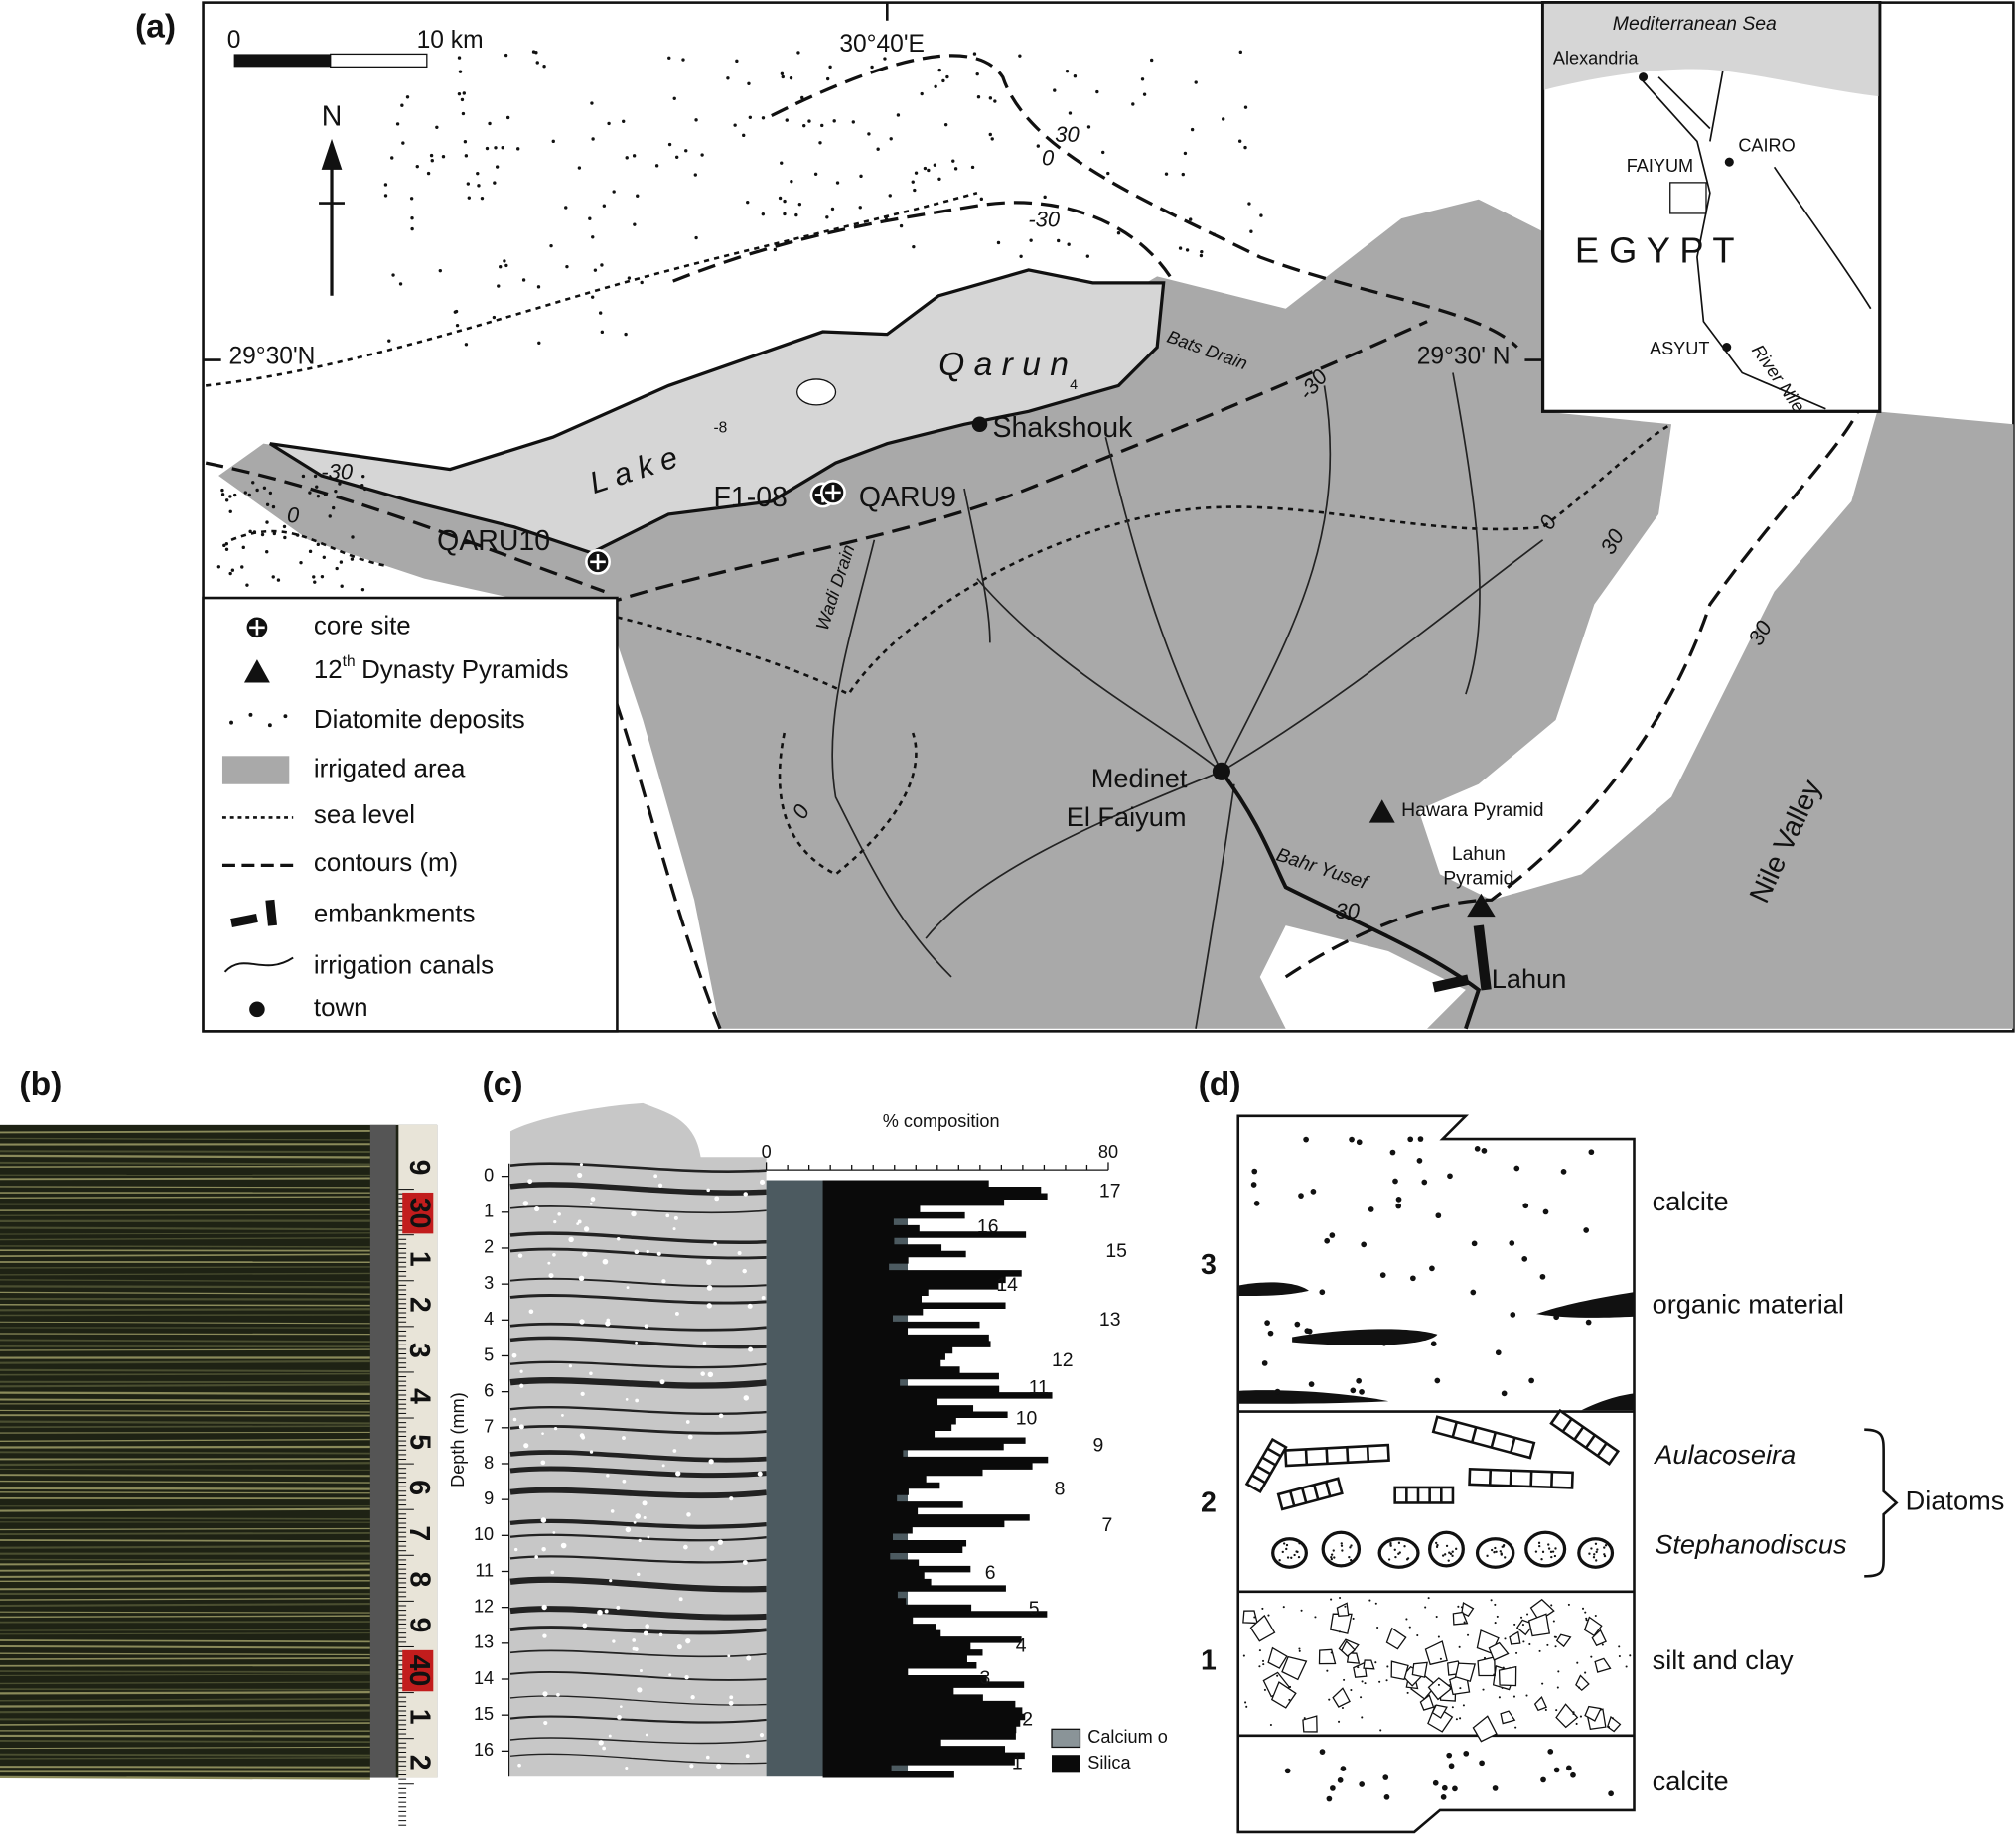 This screenshot has height=1841, width=2016. Describe the element at coordinates (1479, 854) in the screenshot. I see `town-label: Lahun` at that location.